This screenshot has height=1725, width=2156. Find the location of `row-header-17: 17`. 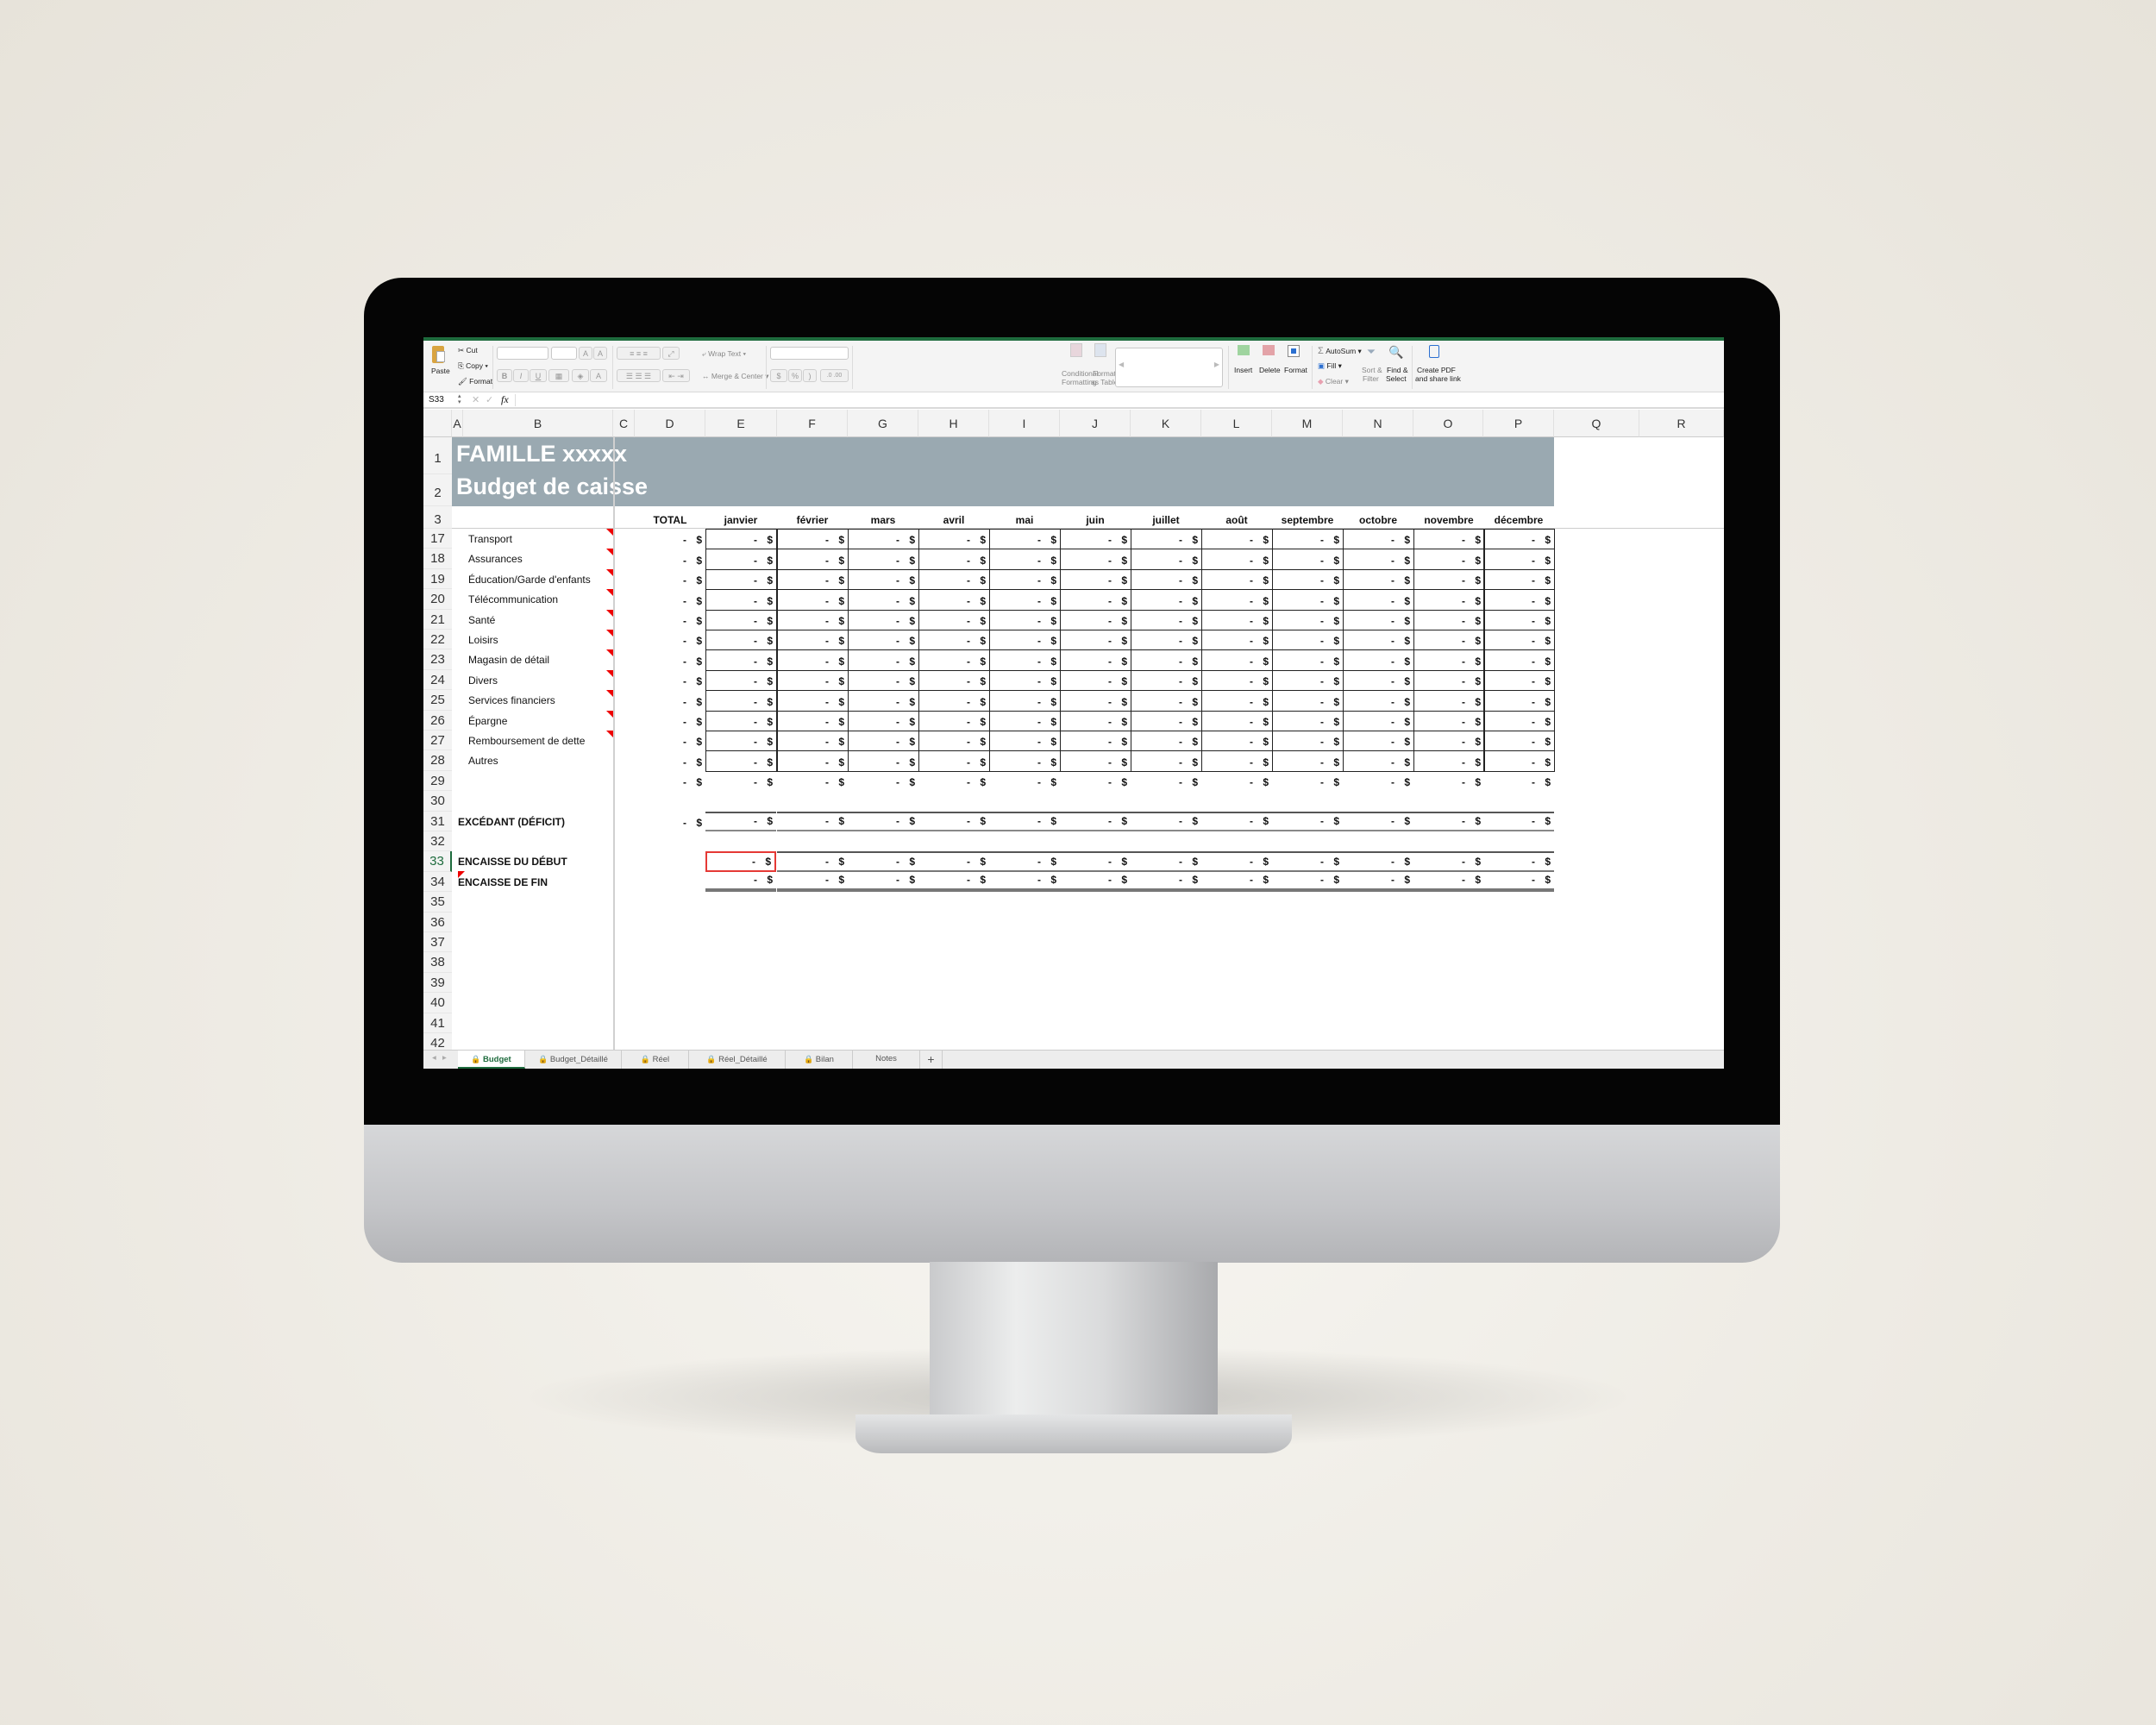

row-header-17: 17 is located at coordinates (437, 539).